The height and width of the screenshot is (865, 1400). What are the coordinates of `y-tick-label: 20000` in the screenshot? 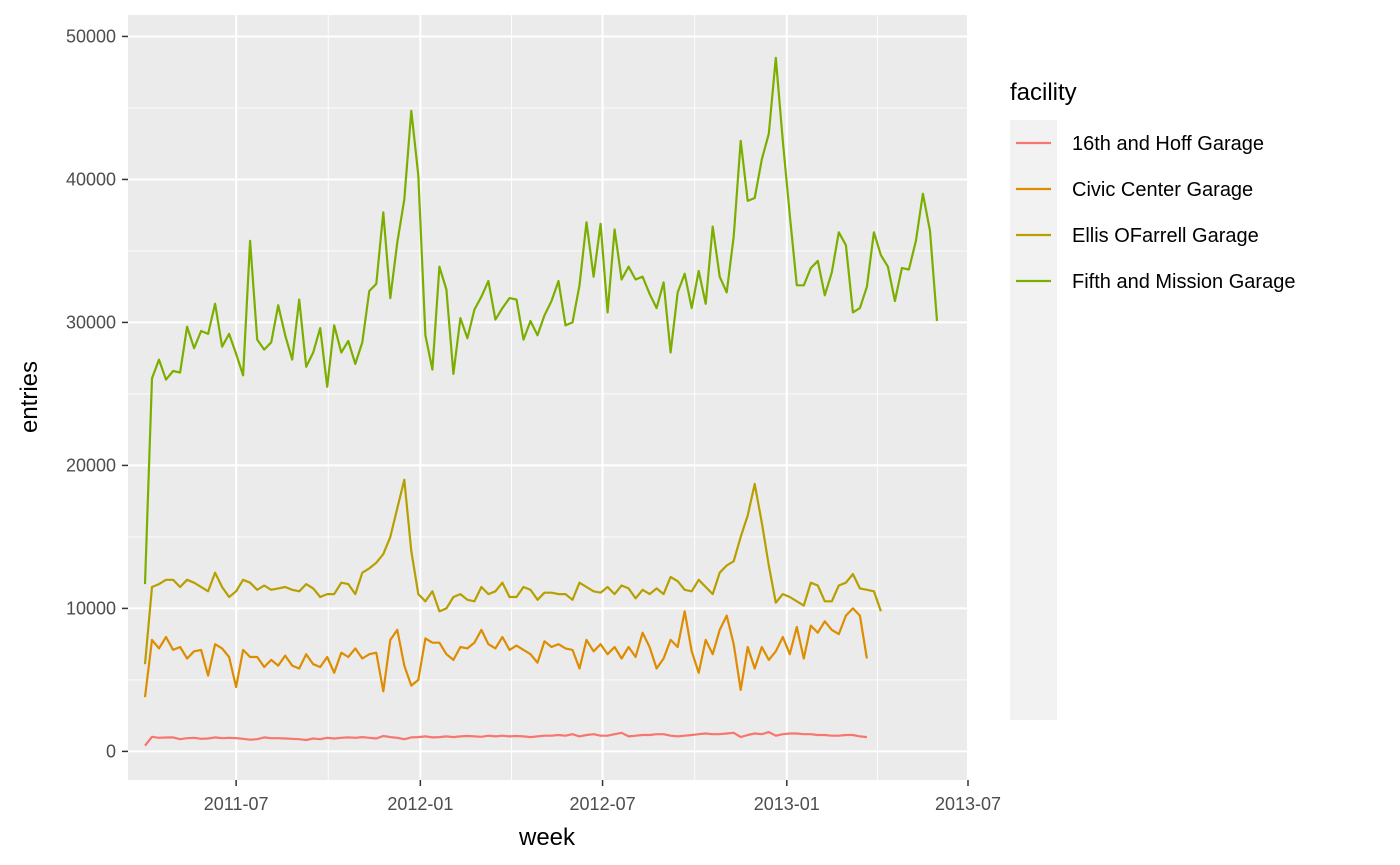 It's located at (91, 465).